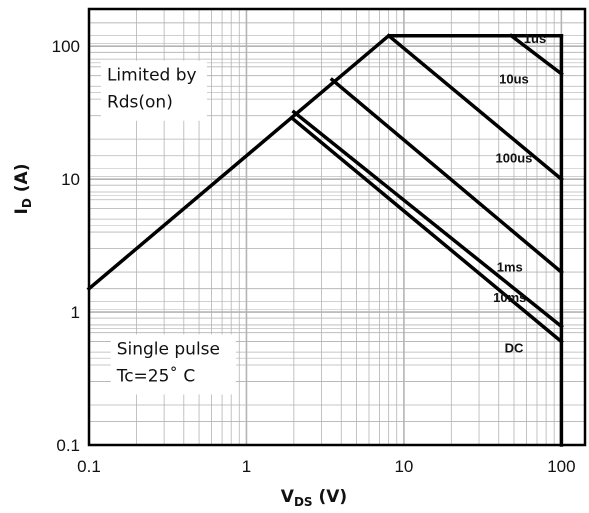 The width and height of the screenshot is (589, 513). What do you see at coordinates (22, 211) in the screenshot?
I see `y-axis-label-main: I` at bounding box center [22, 211].